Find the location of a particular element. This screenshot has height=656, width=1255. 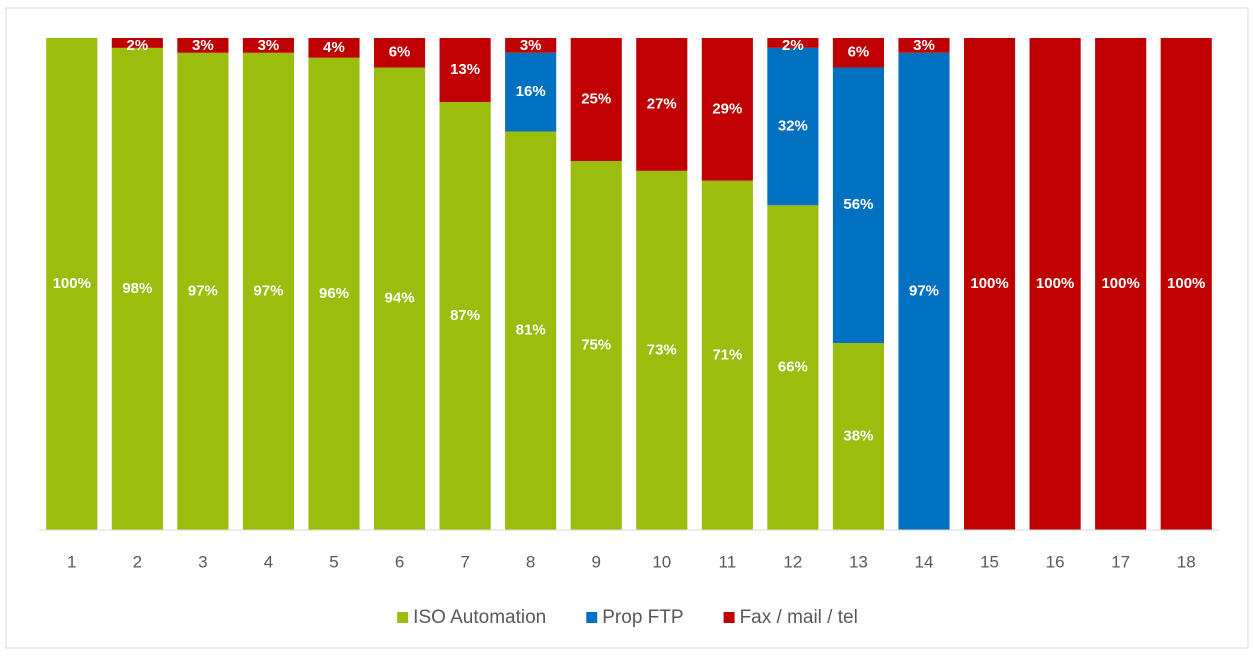

data-label: 73% is located at coordinates (662, 349).